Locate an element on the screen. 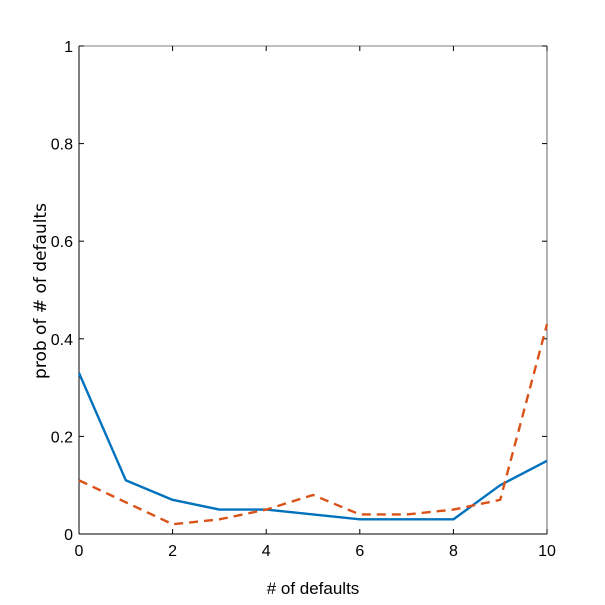 The width and height of the screenshot is (605, 605). x-tick-label: 6 is located at coordinates (359, 551).